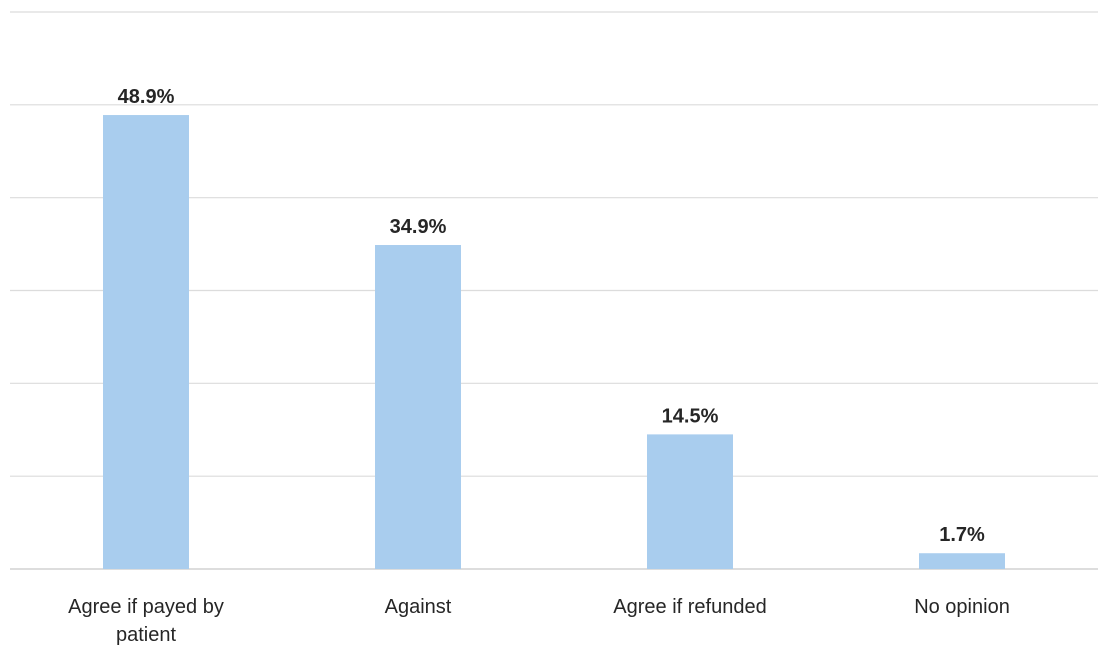  I want to click on category-label-3: No opinion, so click(962, 607).